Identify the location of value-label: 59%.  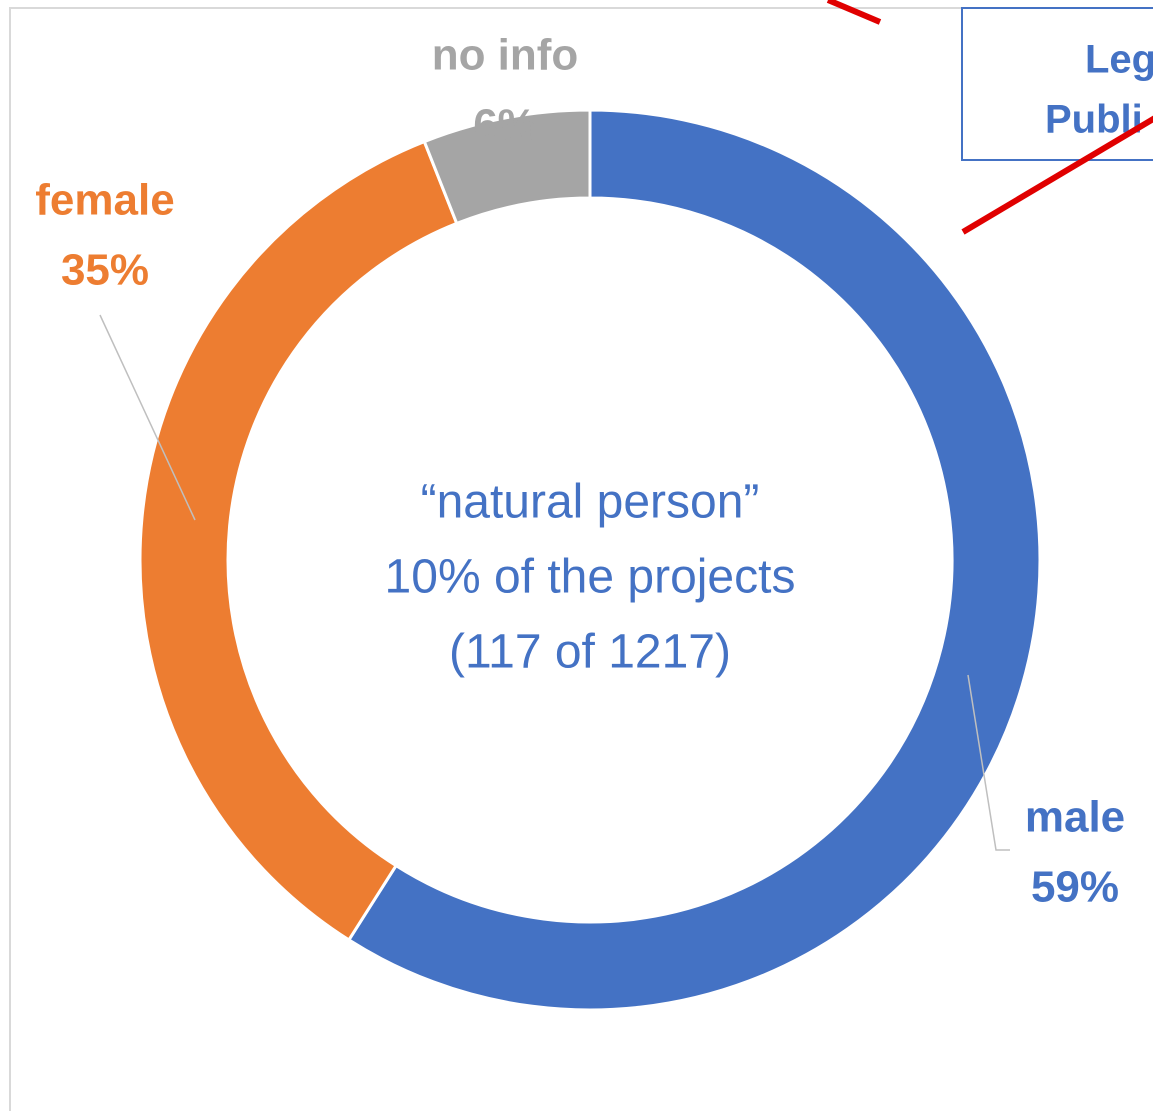
(1075, 887).